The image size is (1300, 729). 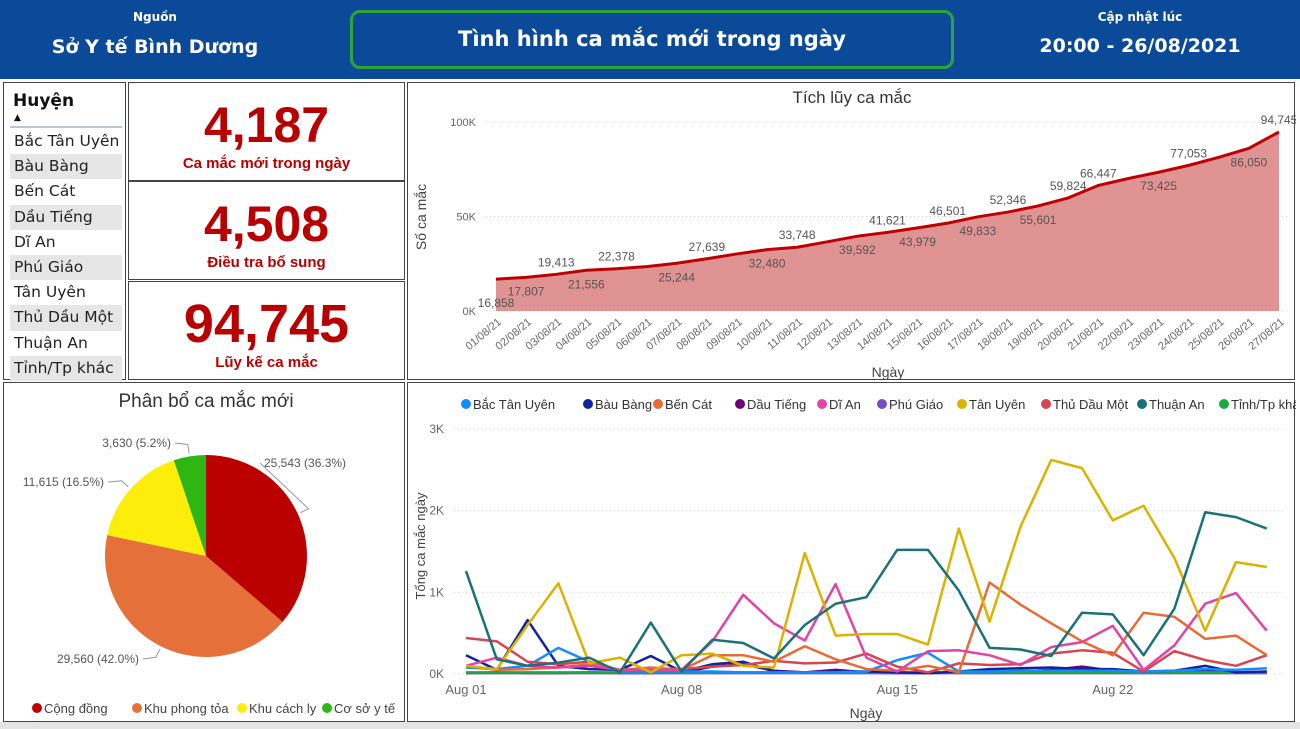 I want to click on data-label: 25,244, so click(x=676, y=277).